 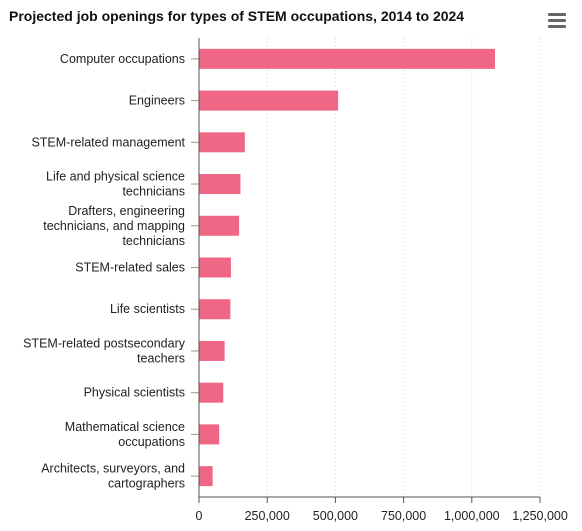 I want to click on category-label: Architects, surveyors, and cartographers, so click(x=113, y=476).